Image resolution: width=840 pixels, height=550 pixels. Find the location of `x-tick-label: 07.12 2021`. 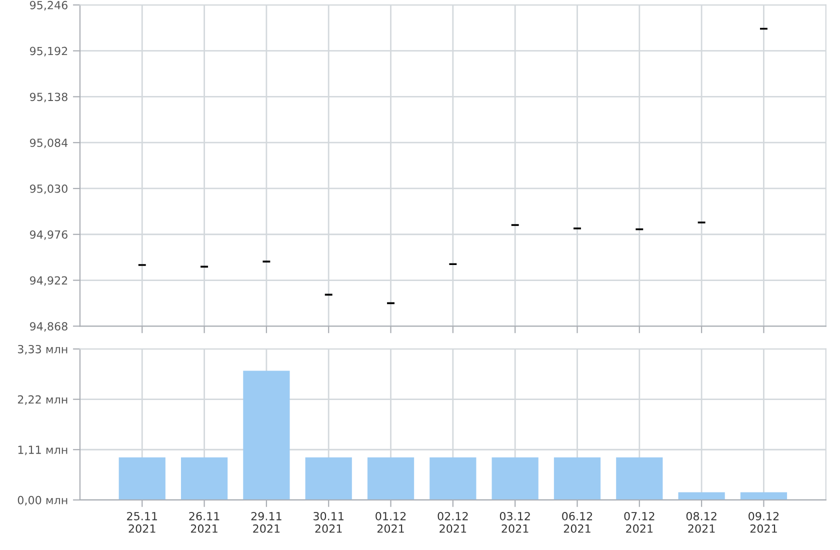

x-tick-label: 07.12 2021 is located at coordinates (639, 522).